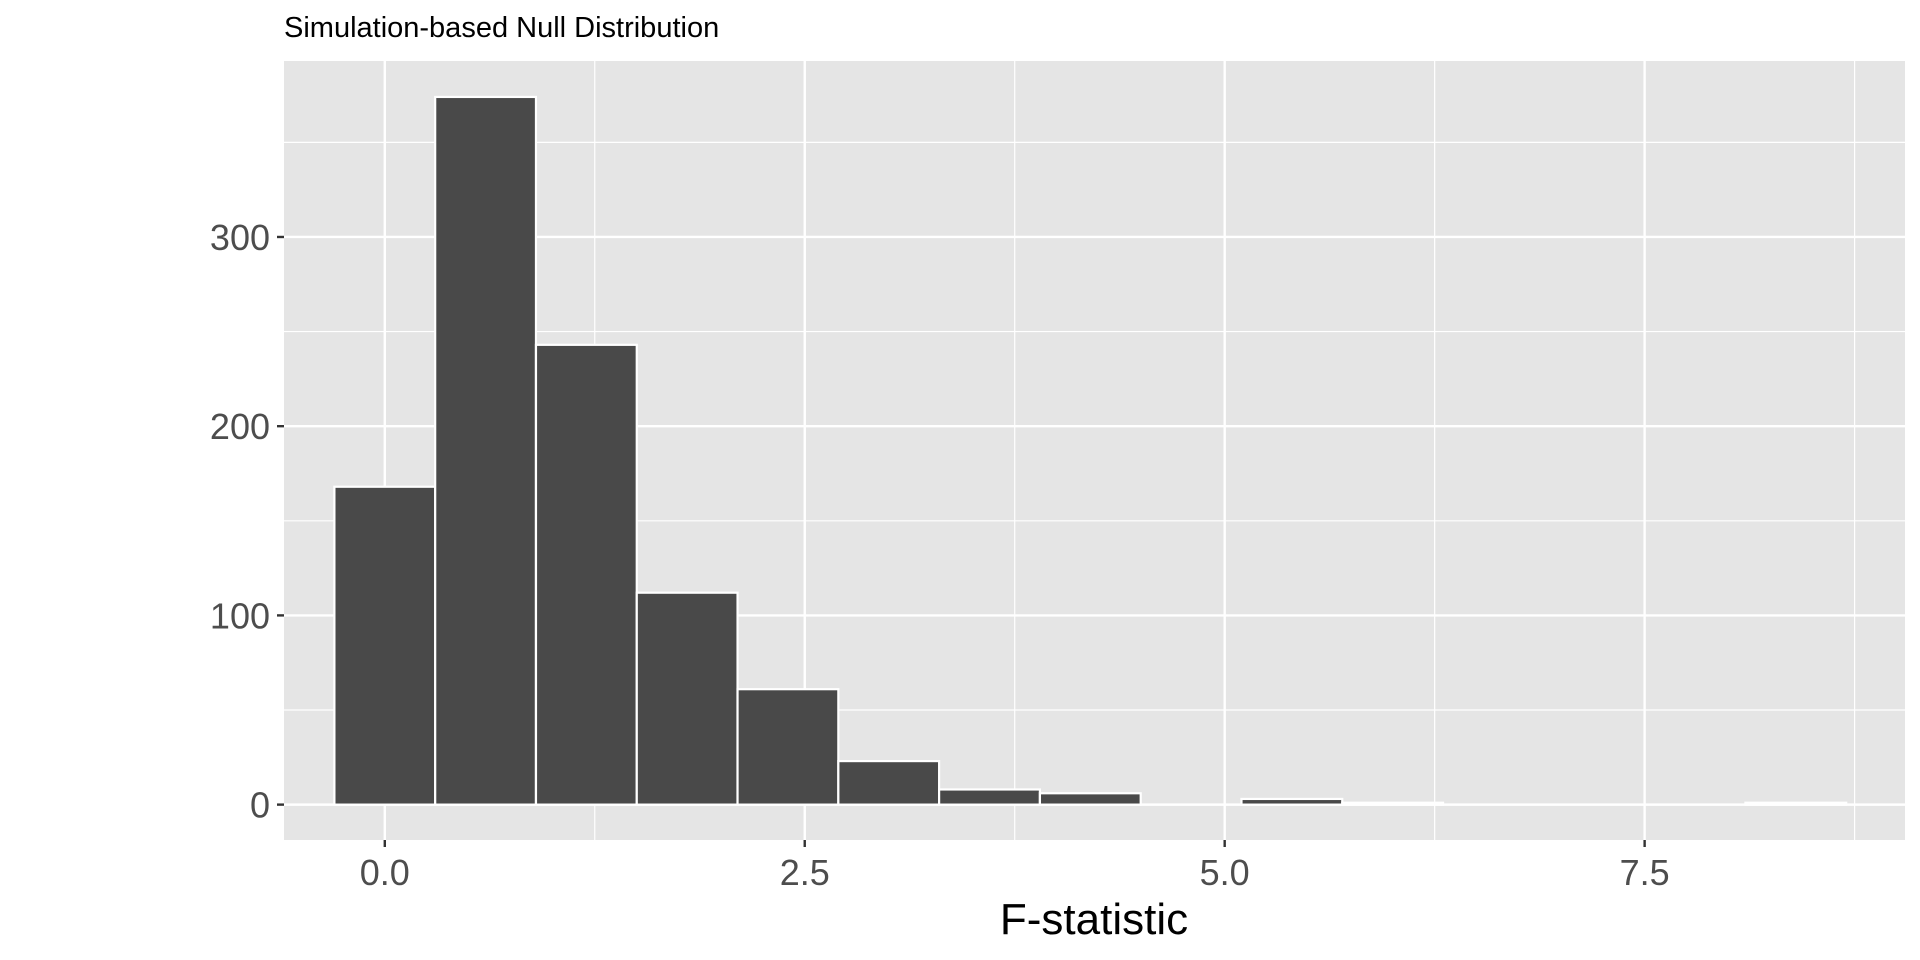 This screenshot has height=960, width=1920. What do you see at coordinates (1645, 872) in the screenshot?
I see `x-tick-label: 7.5` at bounding box center [1645, 872].